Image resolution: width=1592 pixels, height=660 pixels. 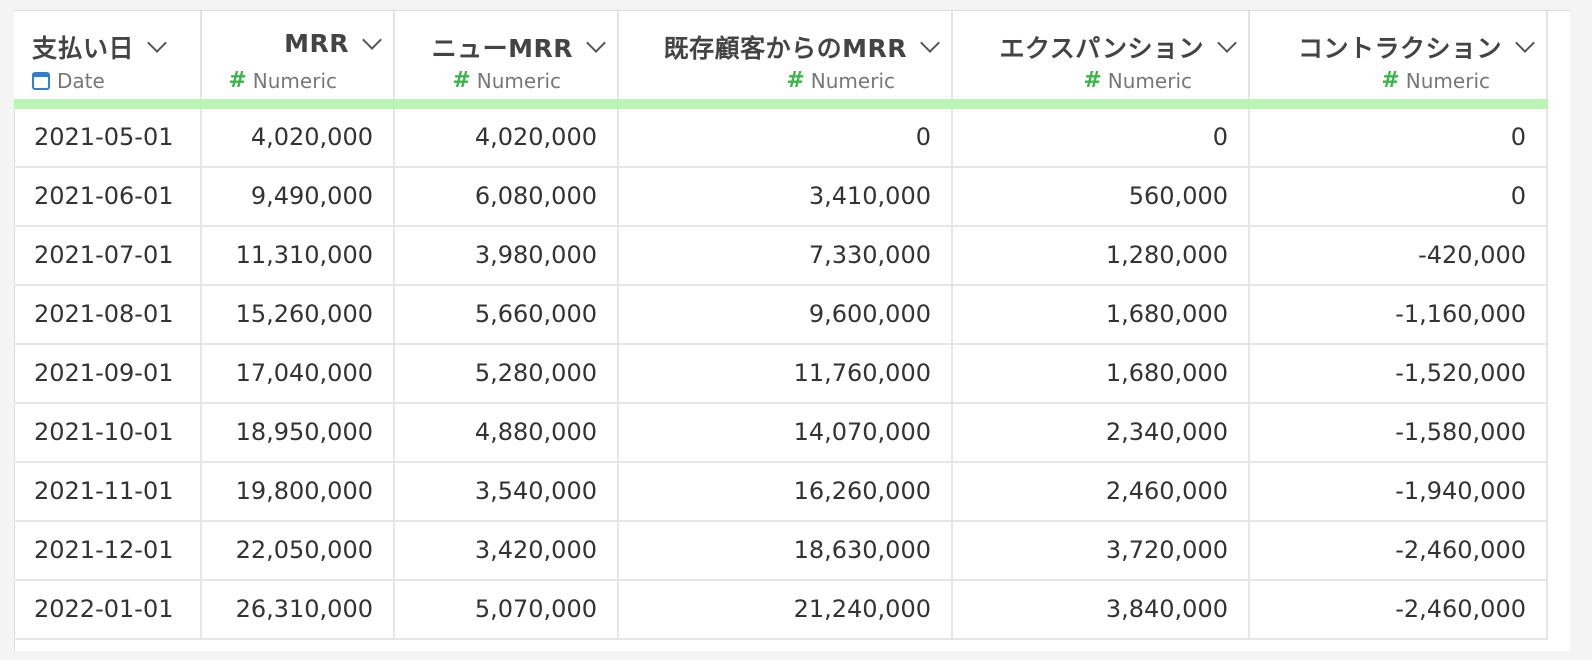 I want to click on table-cell: 3,980,000, so click(x=507, y=255).